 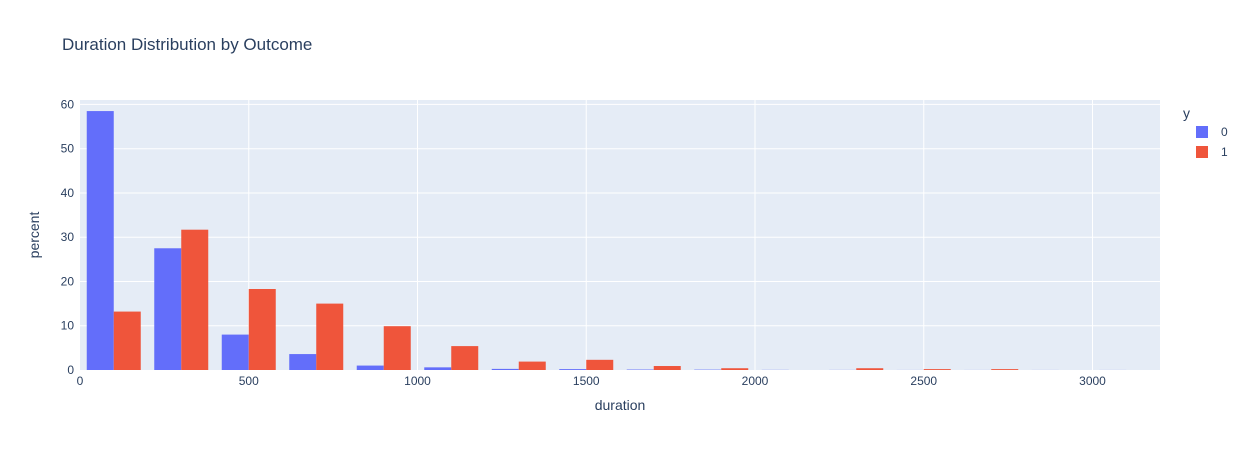 What do you see at coordinates (586, 381) in the screenshot?
I see `x-tick-label: 1500` at bounding box center [586, 381].